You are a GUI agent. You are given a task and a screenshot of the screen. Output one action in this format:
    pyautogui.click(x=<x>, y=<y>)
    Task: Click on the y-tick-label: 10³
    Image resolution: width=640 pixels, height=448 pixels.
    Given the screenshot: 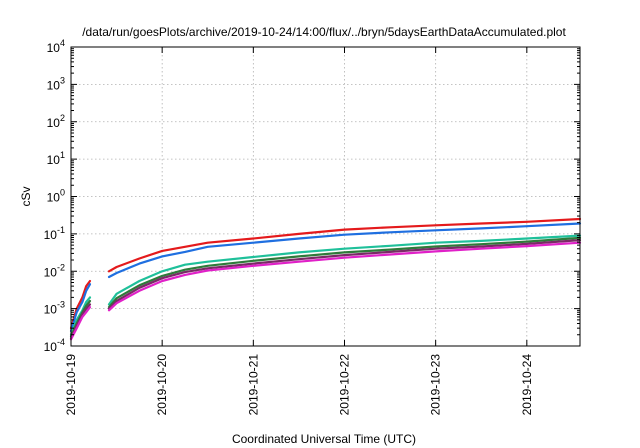 What is the action you would take?
    pyautogui.click(x=56, y=83)
    